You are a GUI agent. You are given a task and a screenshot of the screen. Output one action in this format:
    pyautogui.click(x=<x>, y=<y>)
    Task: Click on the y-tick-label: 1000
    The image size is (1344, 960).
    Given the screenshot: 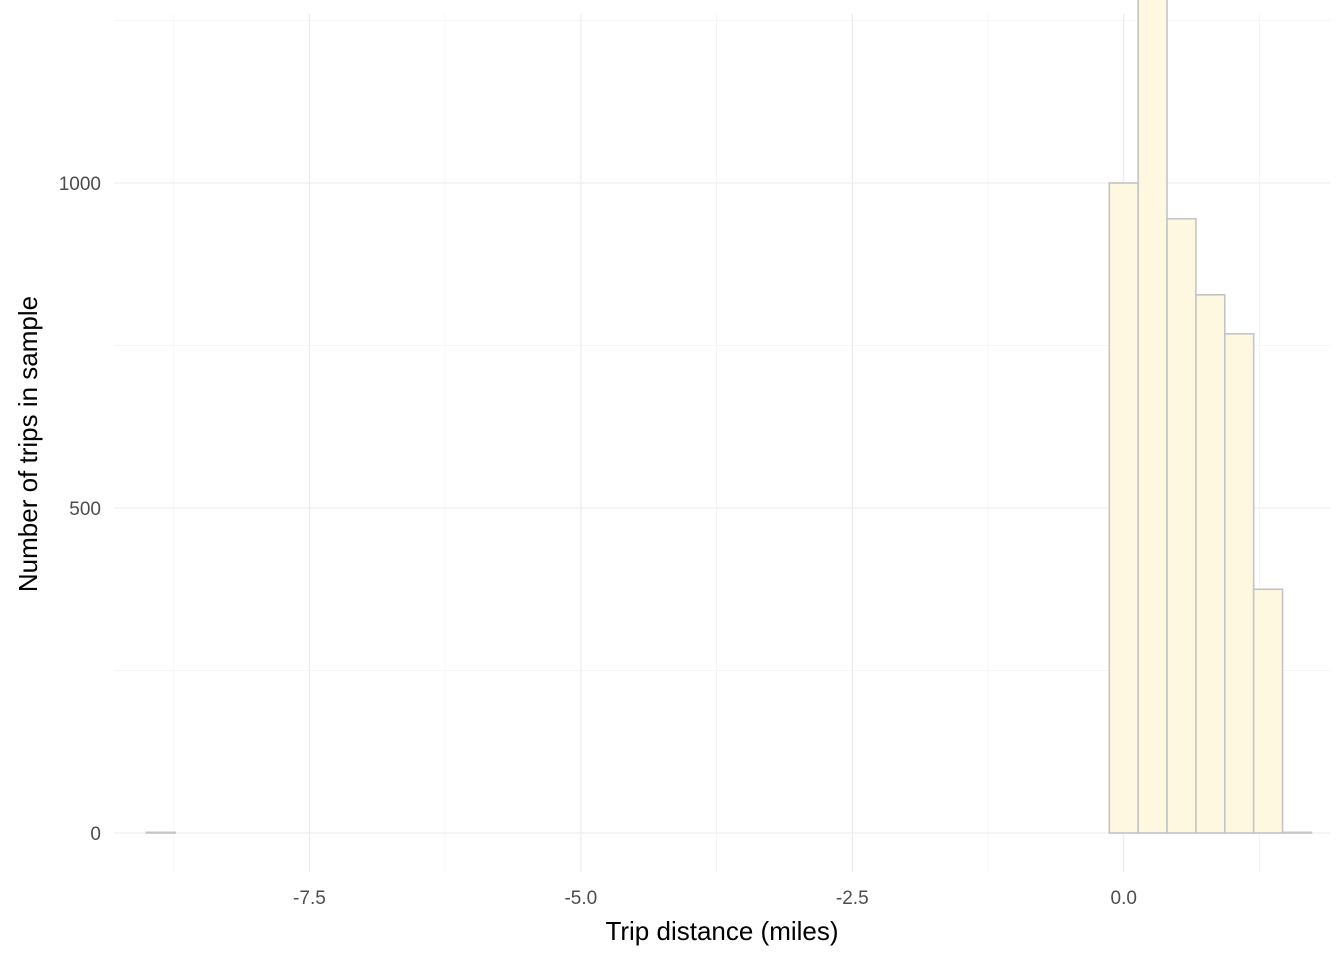 What is the action you would take?
    pyautogui.click(x=80, y=184)
    